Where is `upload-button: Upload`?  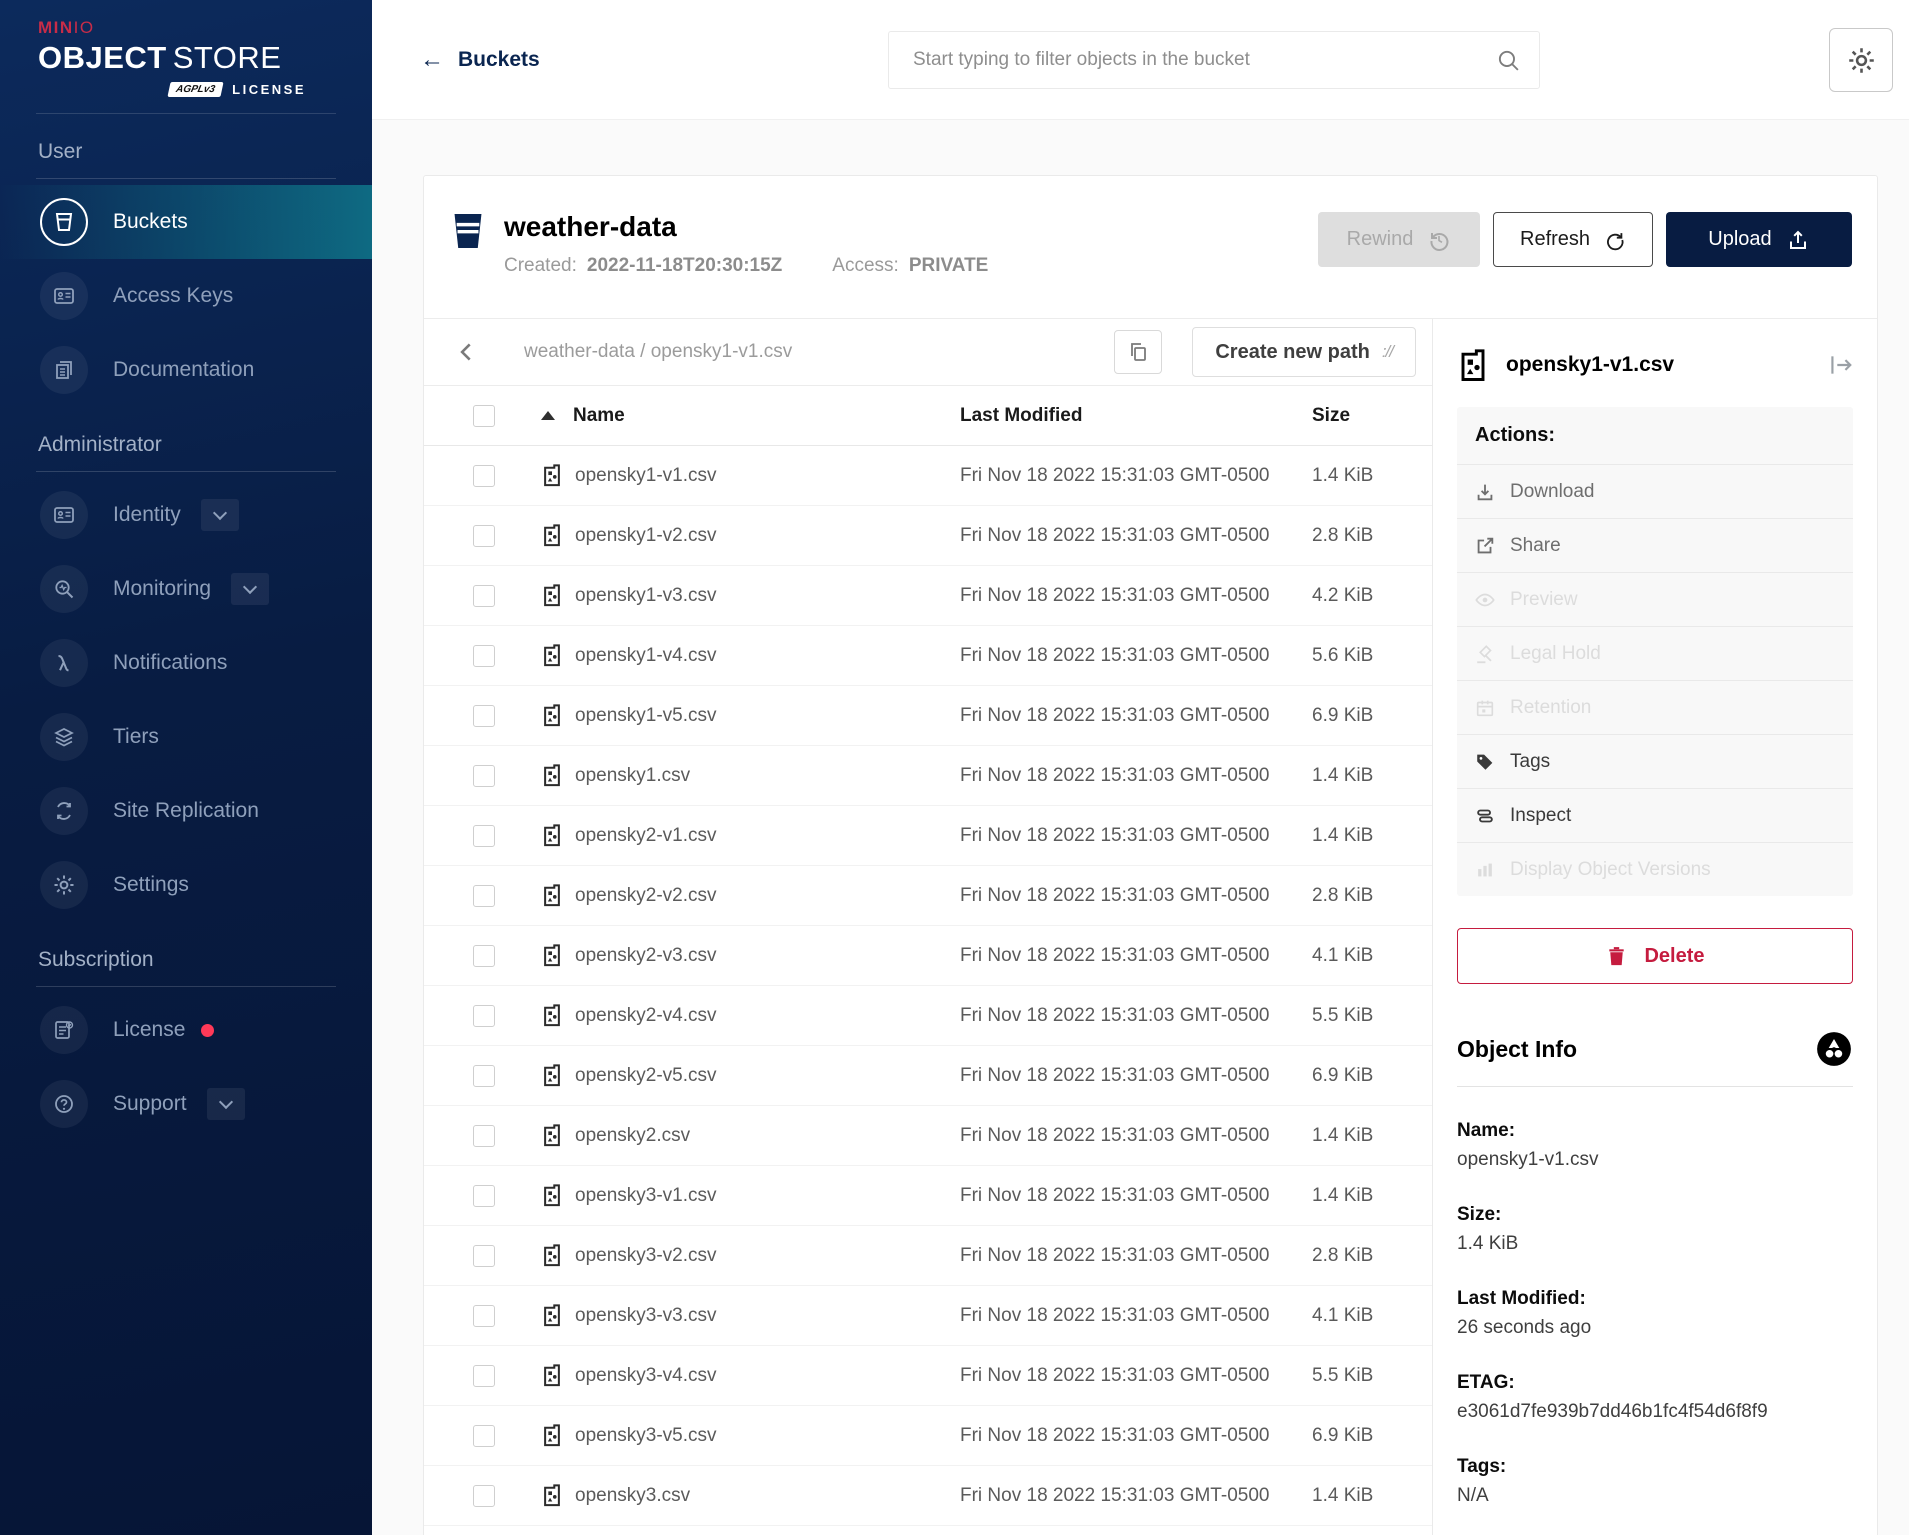
upload-button: Upload is located at coordinates (1759, 239).